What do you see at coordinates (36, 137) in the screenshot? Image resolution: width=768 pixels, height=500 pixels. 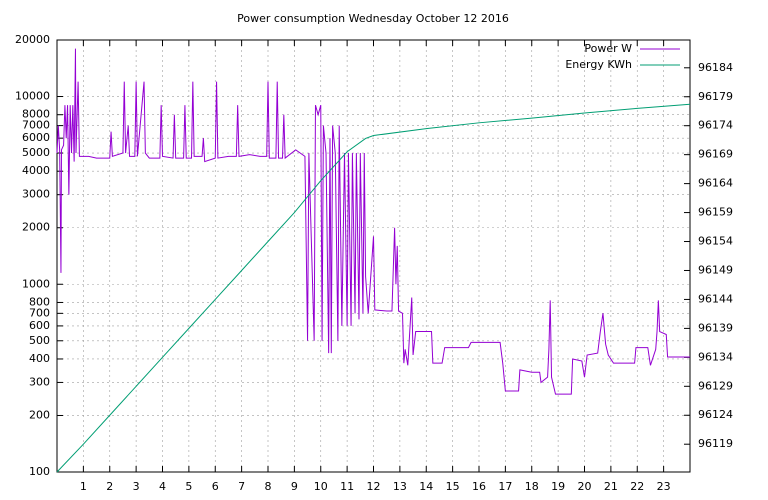 I see `y-tick-label: 6000` at bounding box center [36, 137].